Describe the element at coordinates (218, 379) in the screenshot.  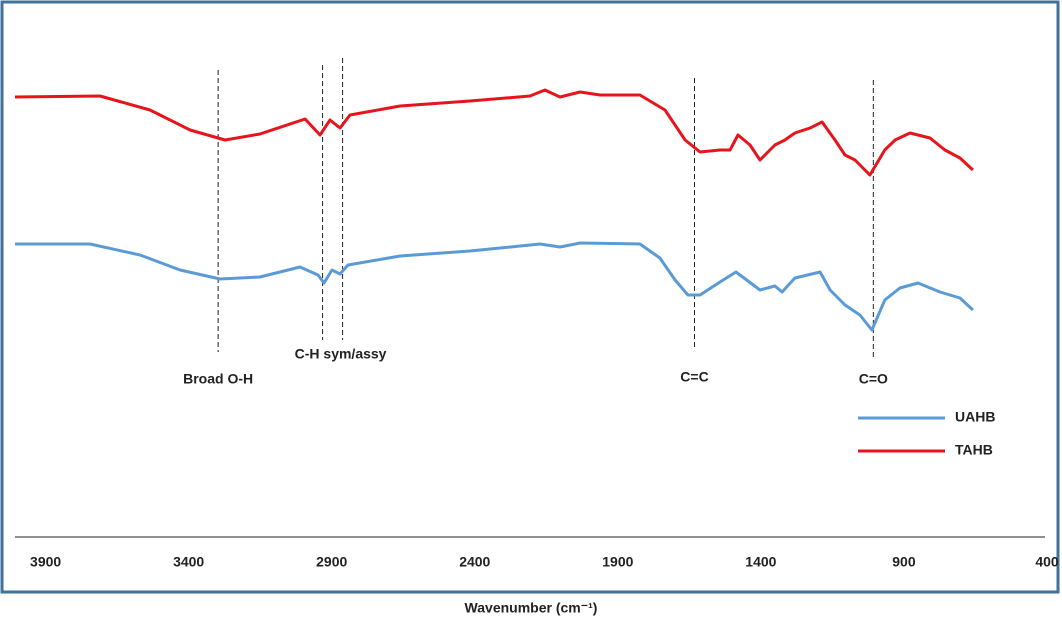
I see `annotation-label: Broad O-H` at that location.